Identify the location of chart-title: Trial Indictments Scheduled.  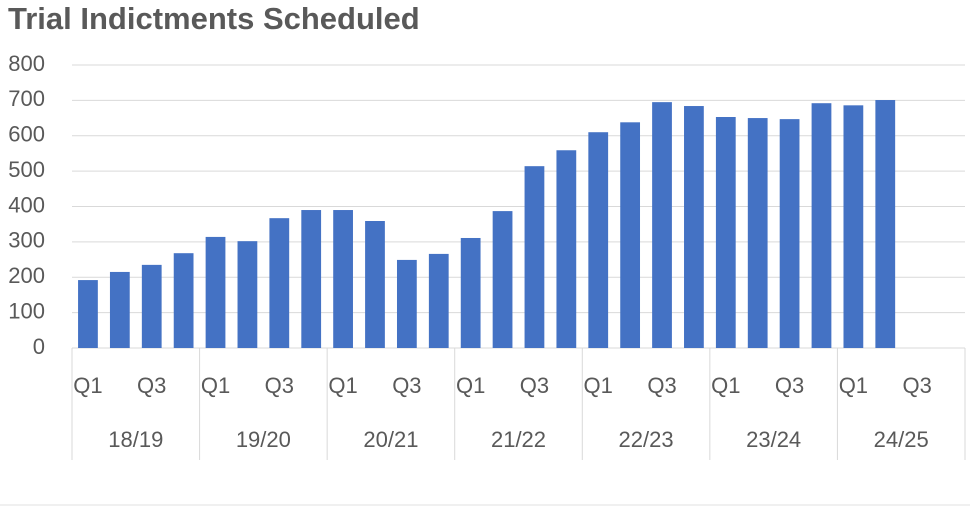
(214, 18).